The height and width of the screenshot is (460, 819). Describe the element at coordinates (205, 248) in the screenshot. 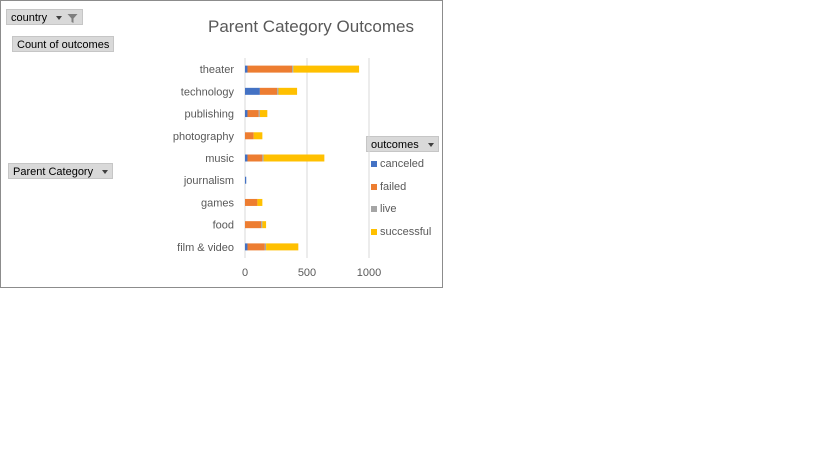

I see `category-label: film & video` at that location.